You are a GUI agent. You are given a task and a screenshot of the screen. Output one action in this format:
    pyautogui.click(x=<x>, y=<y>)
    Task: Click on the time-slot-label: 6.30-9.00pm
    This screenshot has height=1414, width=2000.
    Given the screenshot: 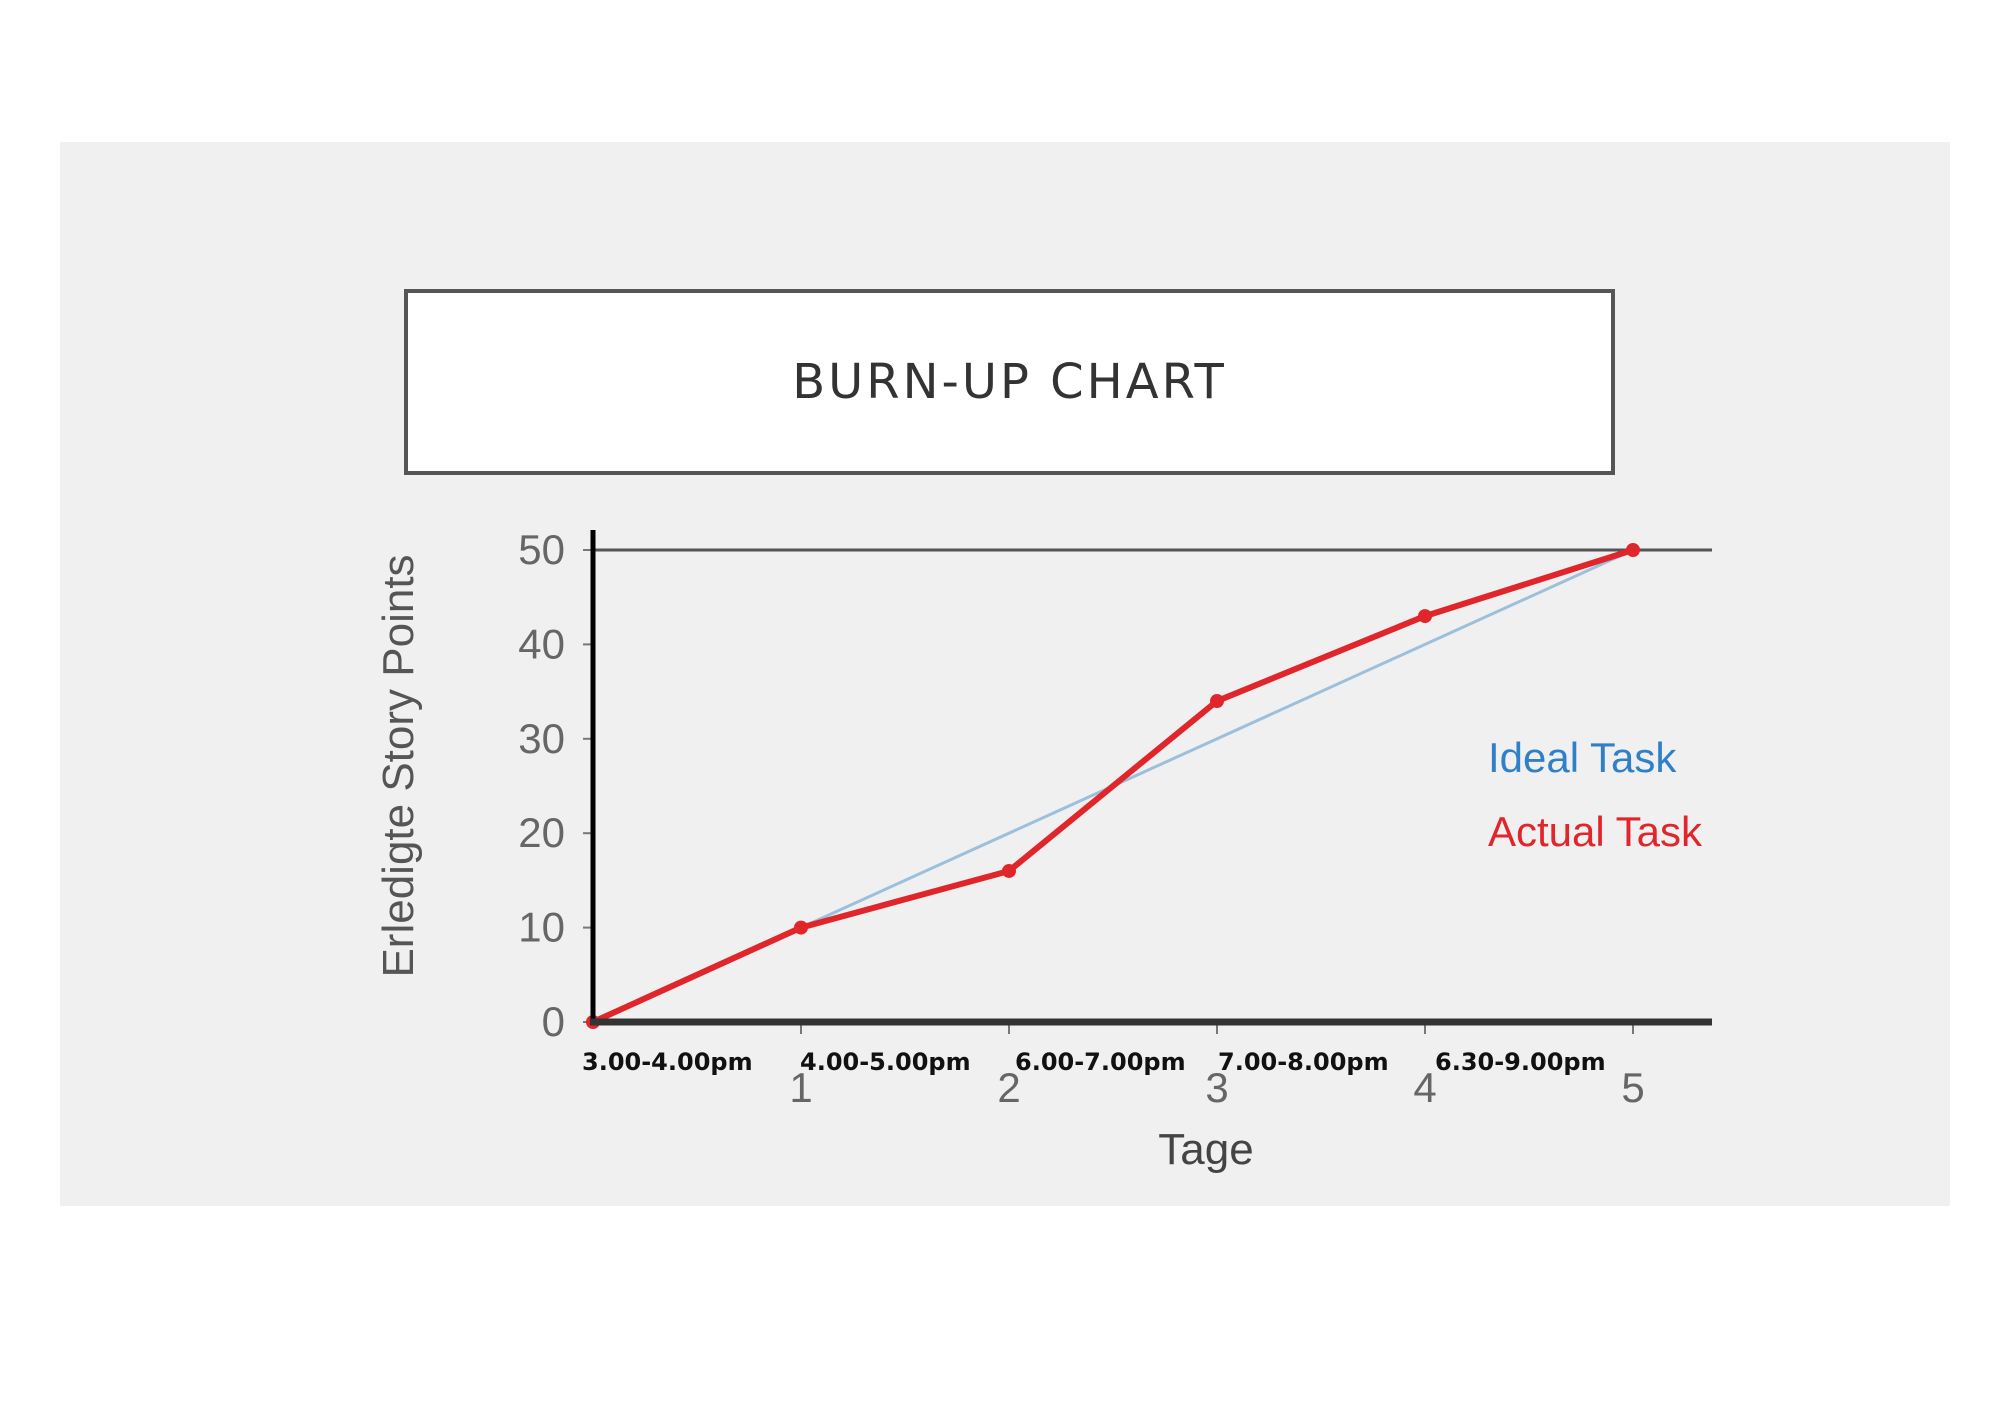 What is the action you would take?
    pyautogui.click(x=1520, y=1062)
    